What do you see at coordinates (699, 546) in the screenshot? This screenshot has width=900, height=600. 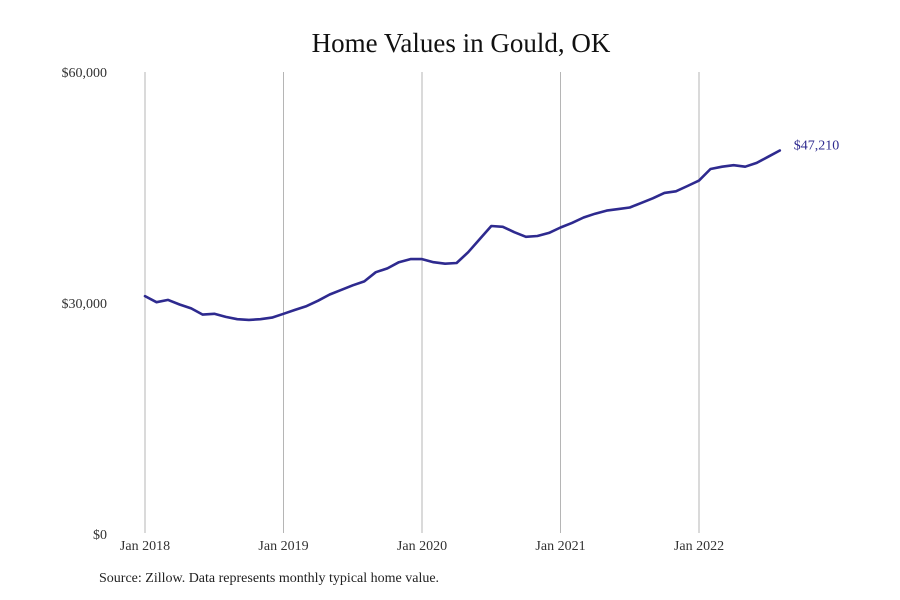 I see `x-tick-label: Jan 2022` at bounding box center [699, 546].